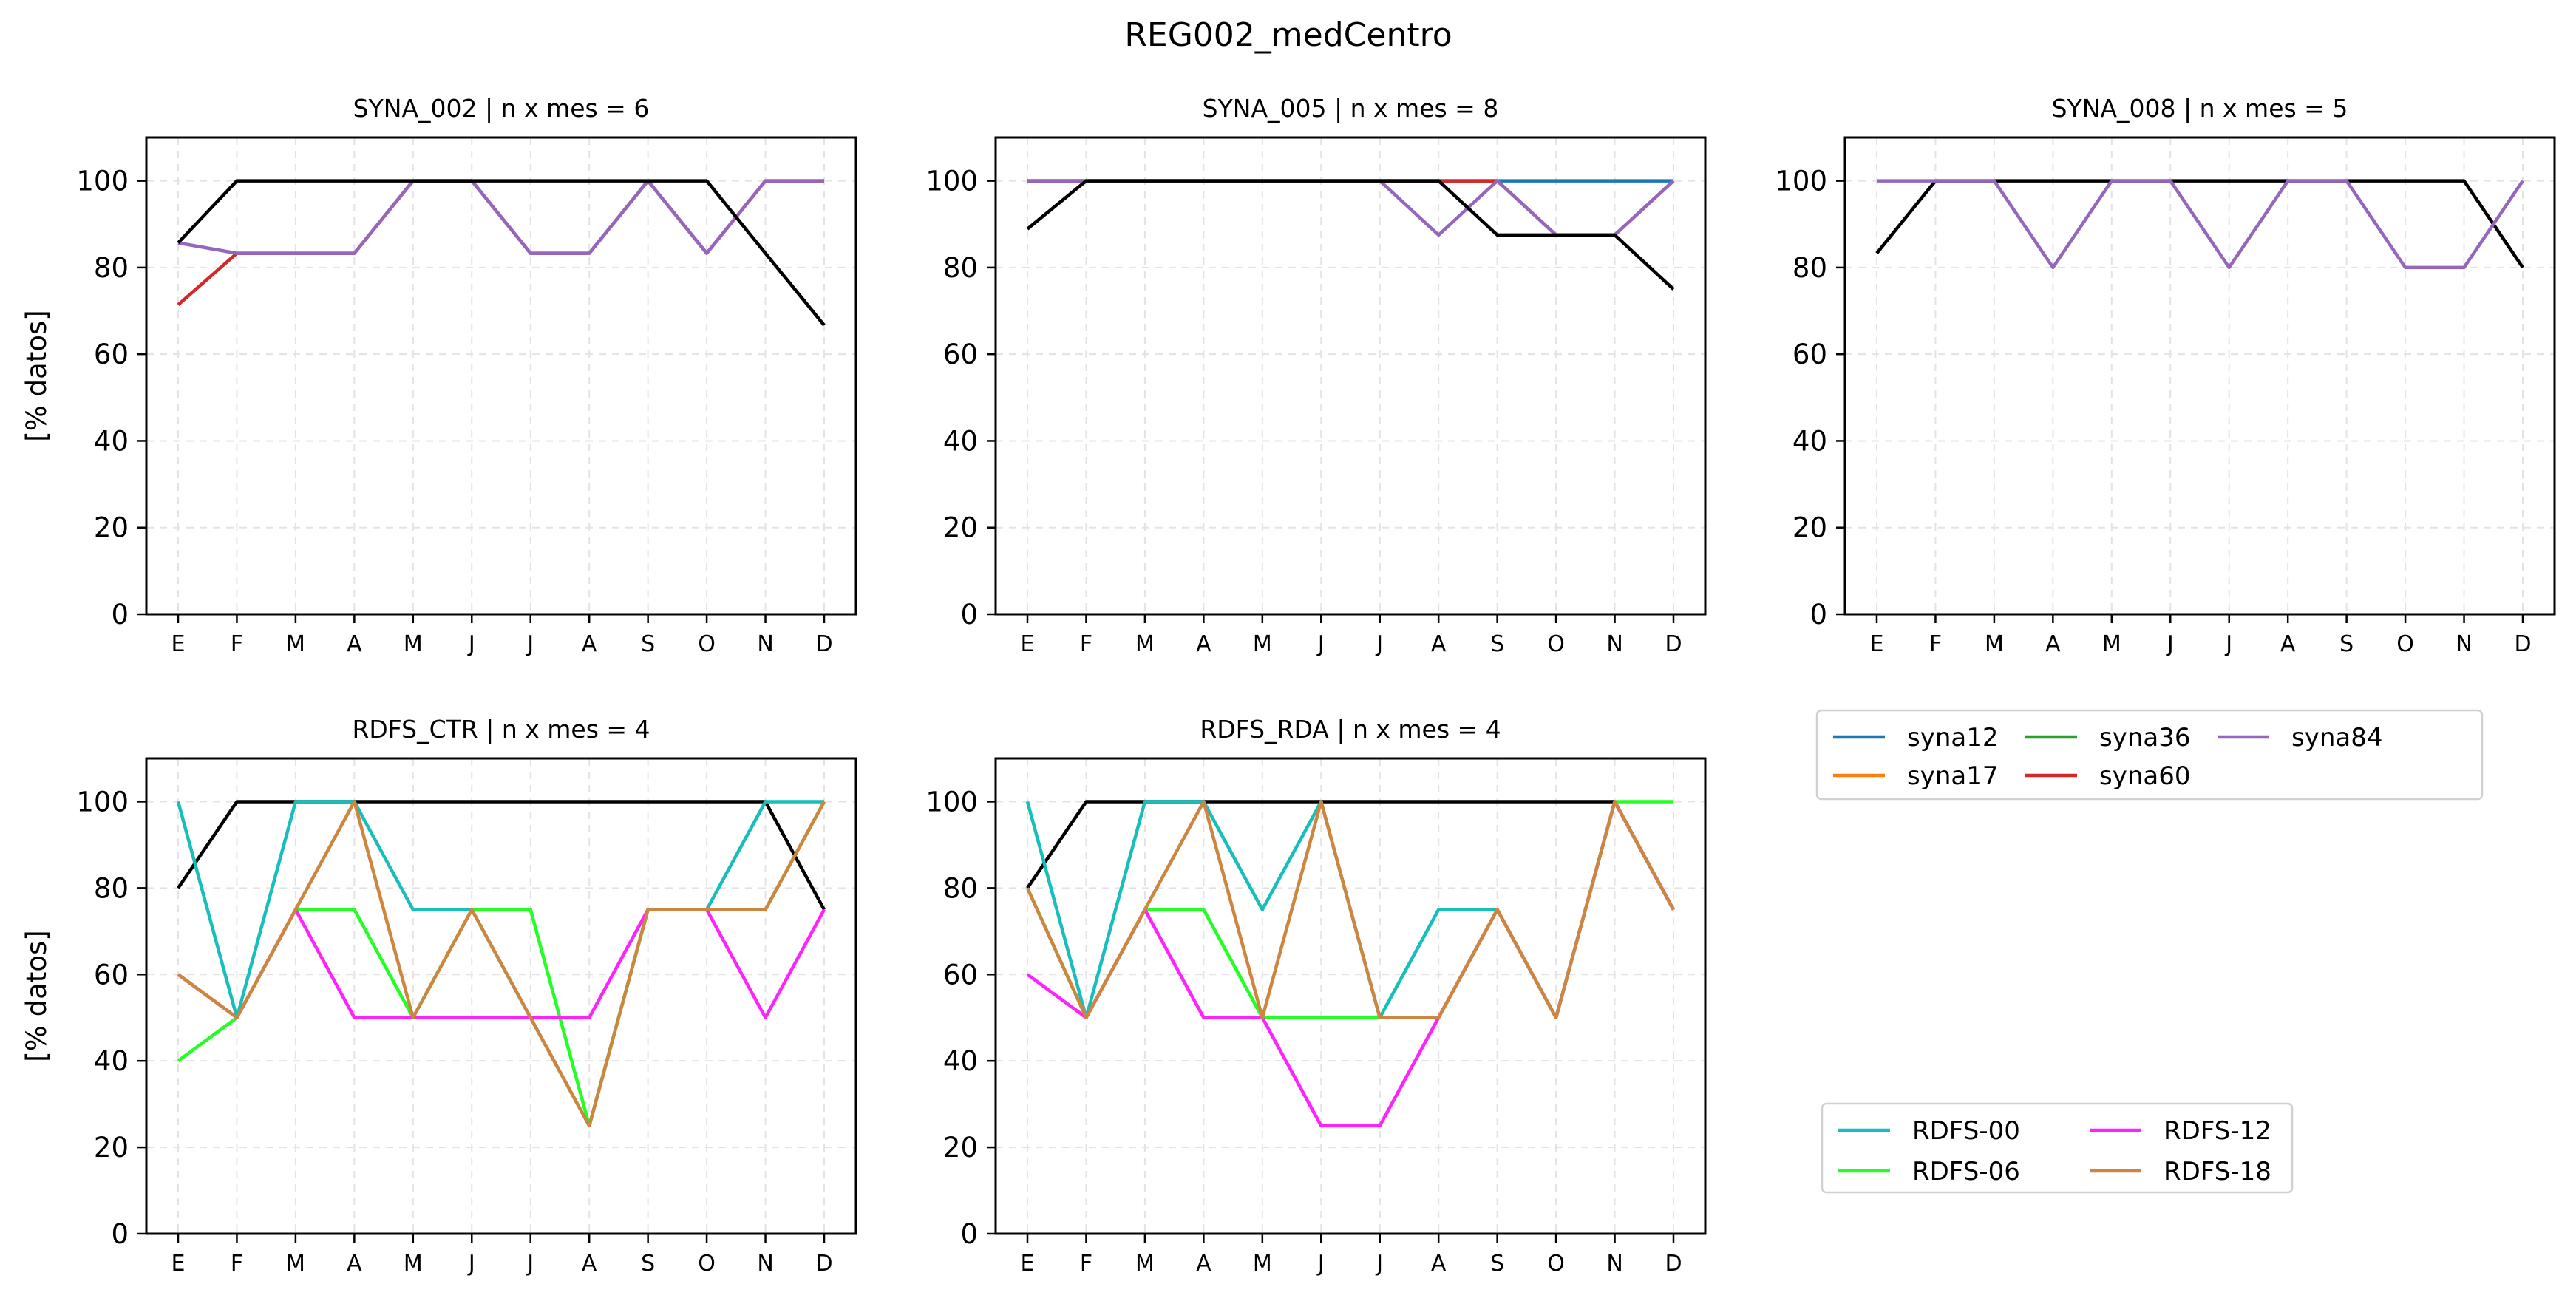 The height and width of the screenshot is (1301, 2576). I want to click on subplot-title: RDFS_CTR | n x mes = 4, so click(501, 729).